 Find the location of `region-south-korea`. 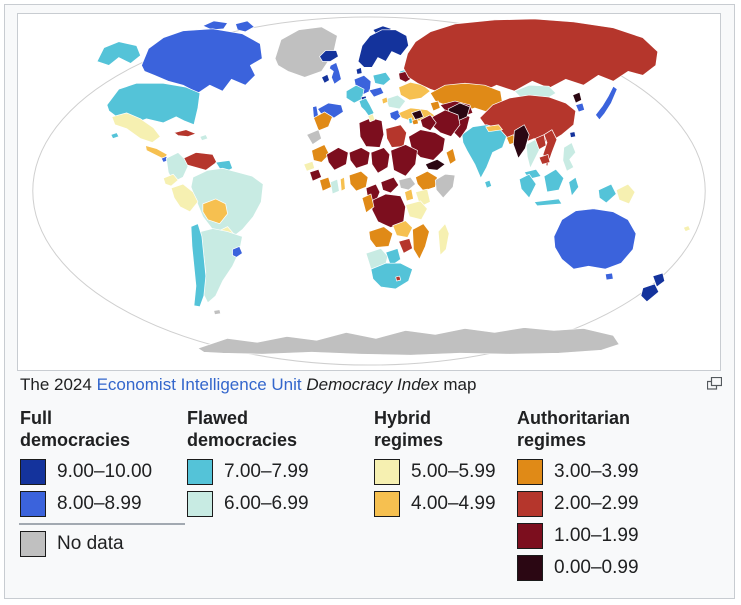

region-south-korea is located at coordinates (580, 107).